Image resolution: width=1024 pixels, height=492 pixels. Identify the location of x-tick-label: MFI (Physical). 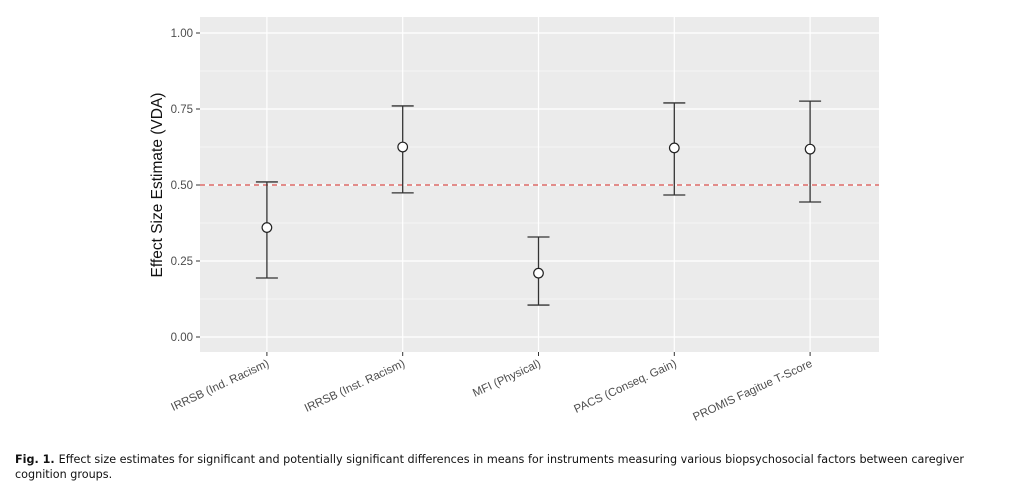
(507, 379).